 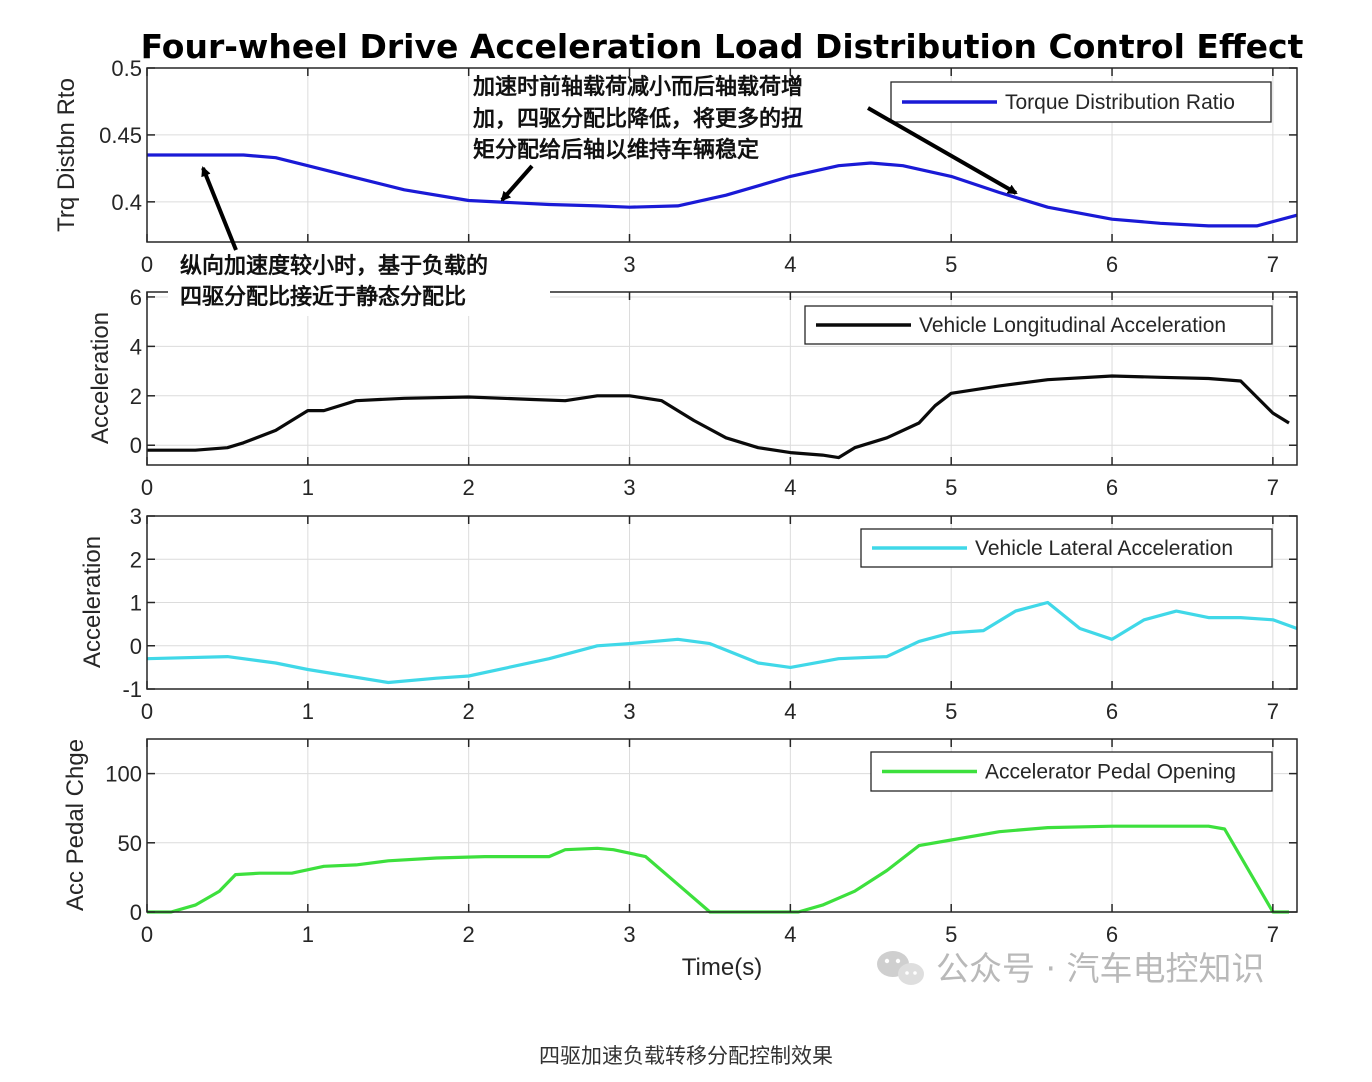 What do you see at coordinates (334, 281) in the screenshot?
I see `annotation-static-ratio: 纵向加速度较小时，基于负载的 四驱分配比接近于静态分配比` at bounding box center [334, 281].